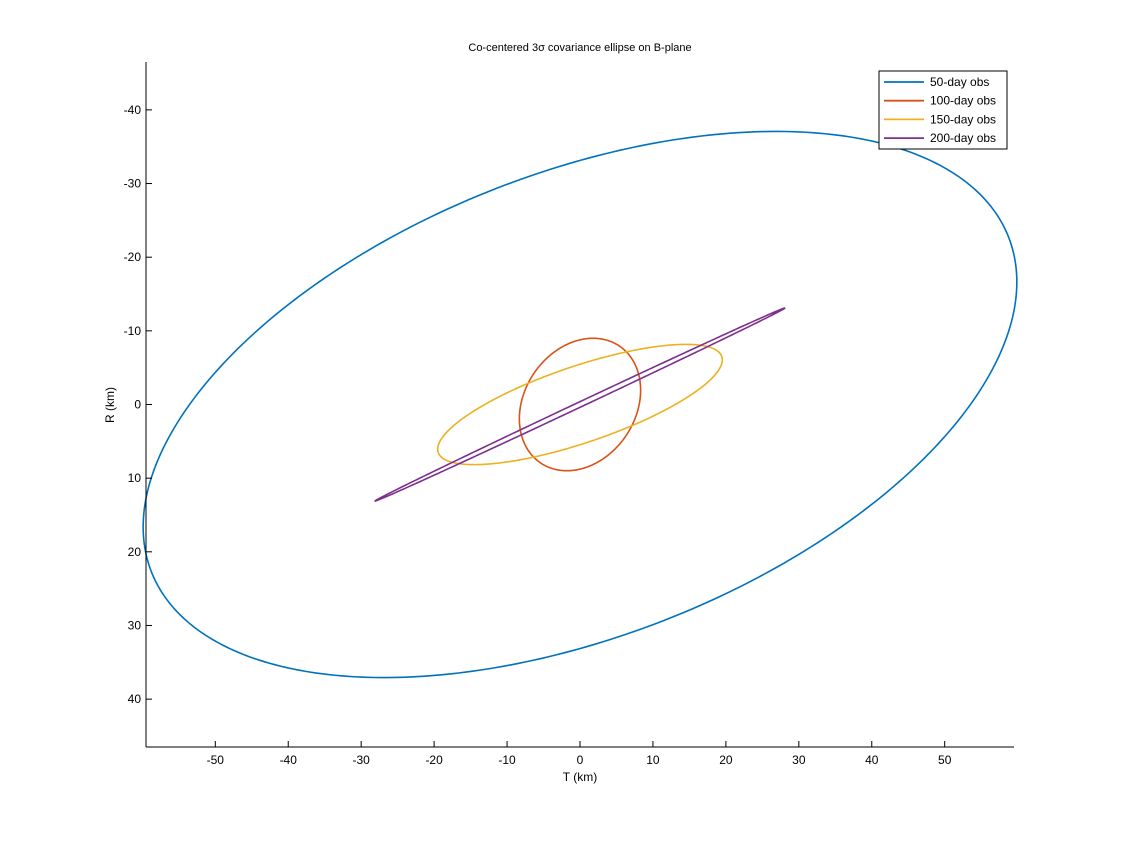  I want to click on x-tick-label: 10, so click(653, 760).